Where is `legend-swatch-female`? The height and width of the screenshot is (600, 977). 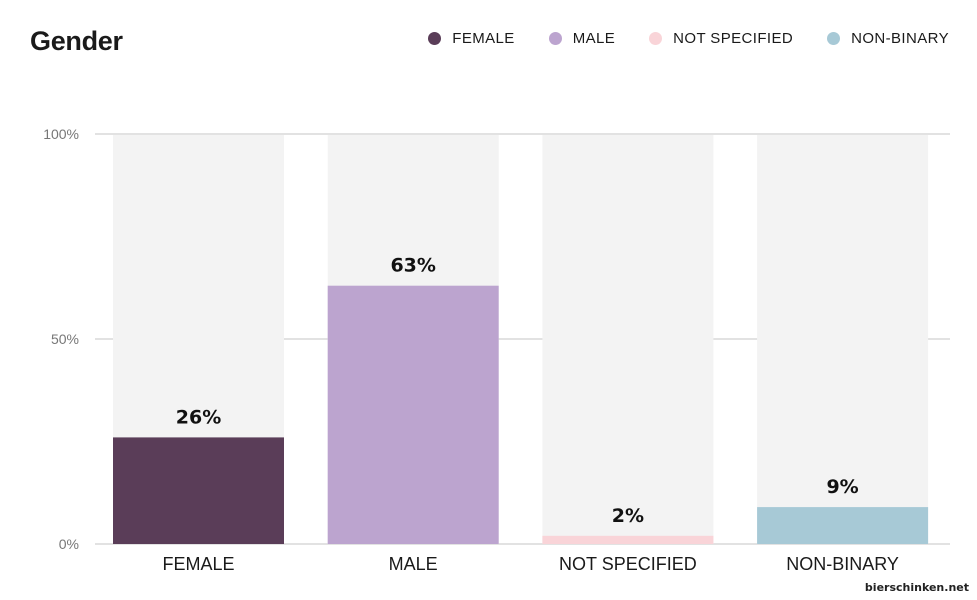
legend-swatch-female is located at coordinates (435, 38).